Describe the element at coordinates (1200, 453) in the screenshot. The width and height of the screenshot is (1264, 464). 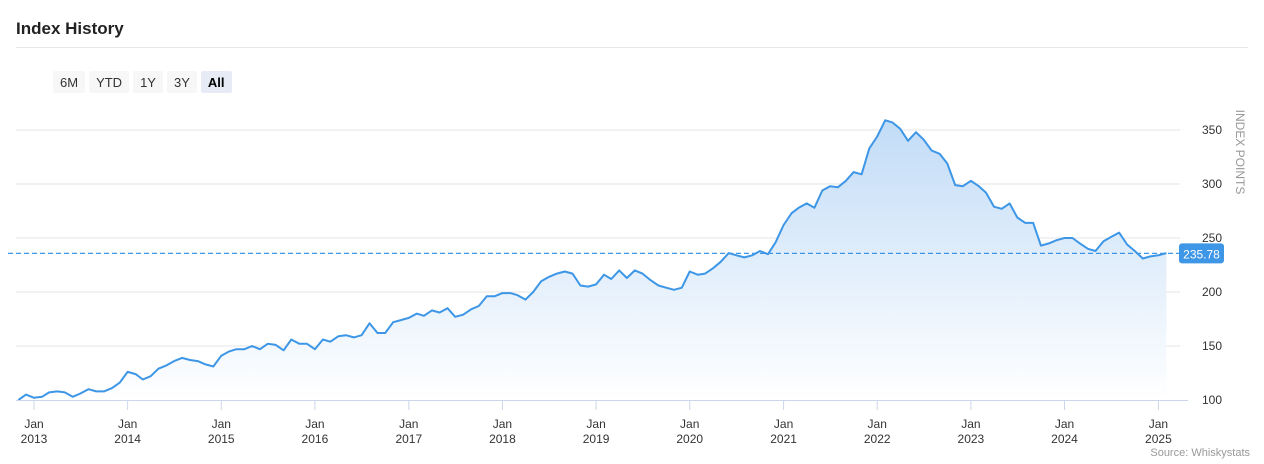
I see `credits: Source: Whiskystats` at that location.